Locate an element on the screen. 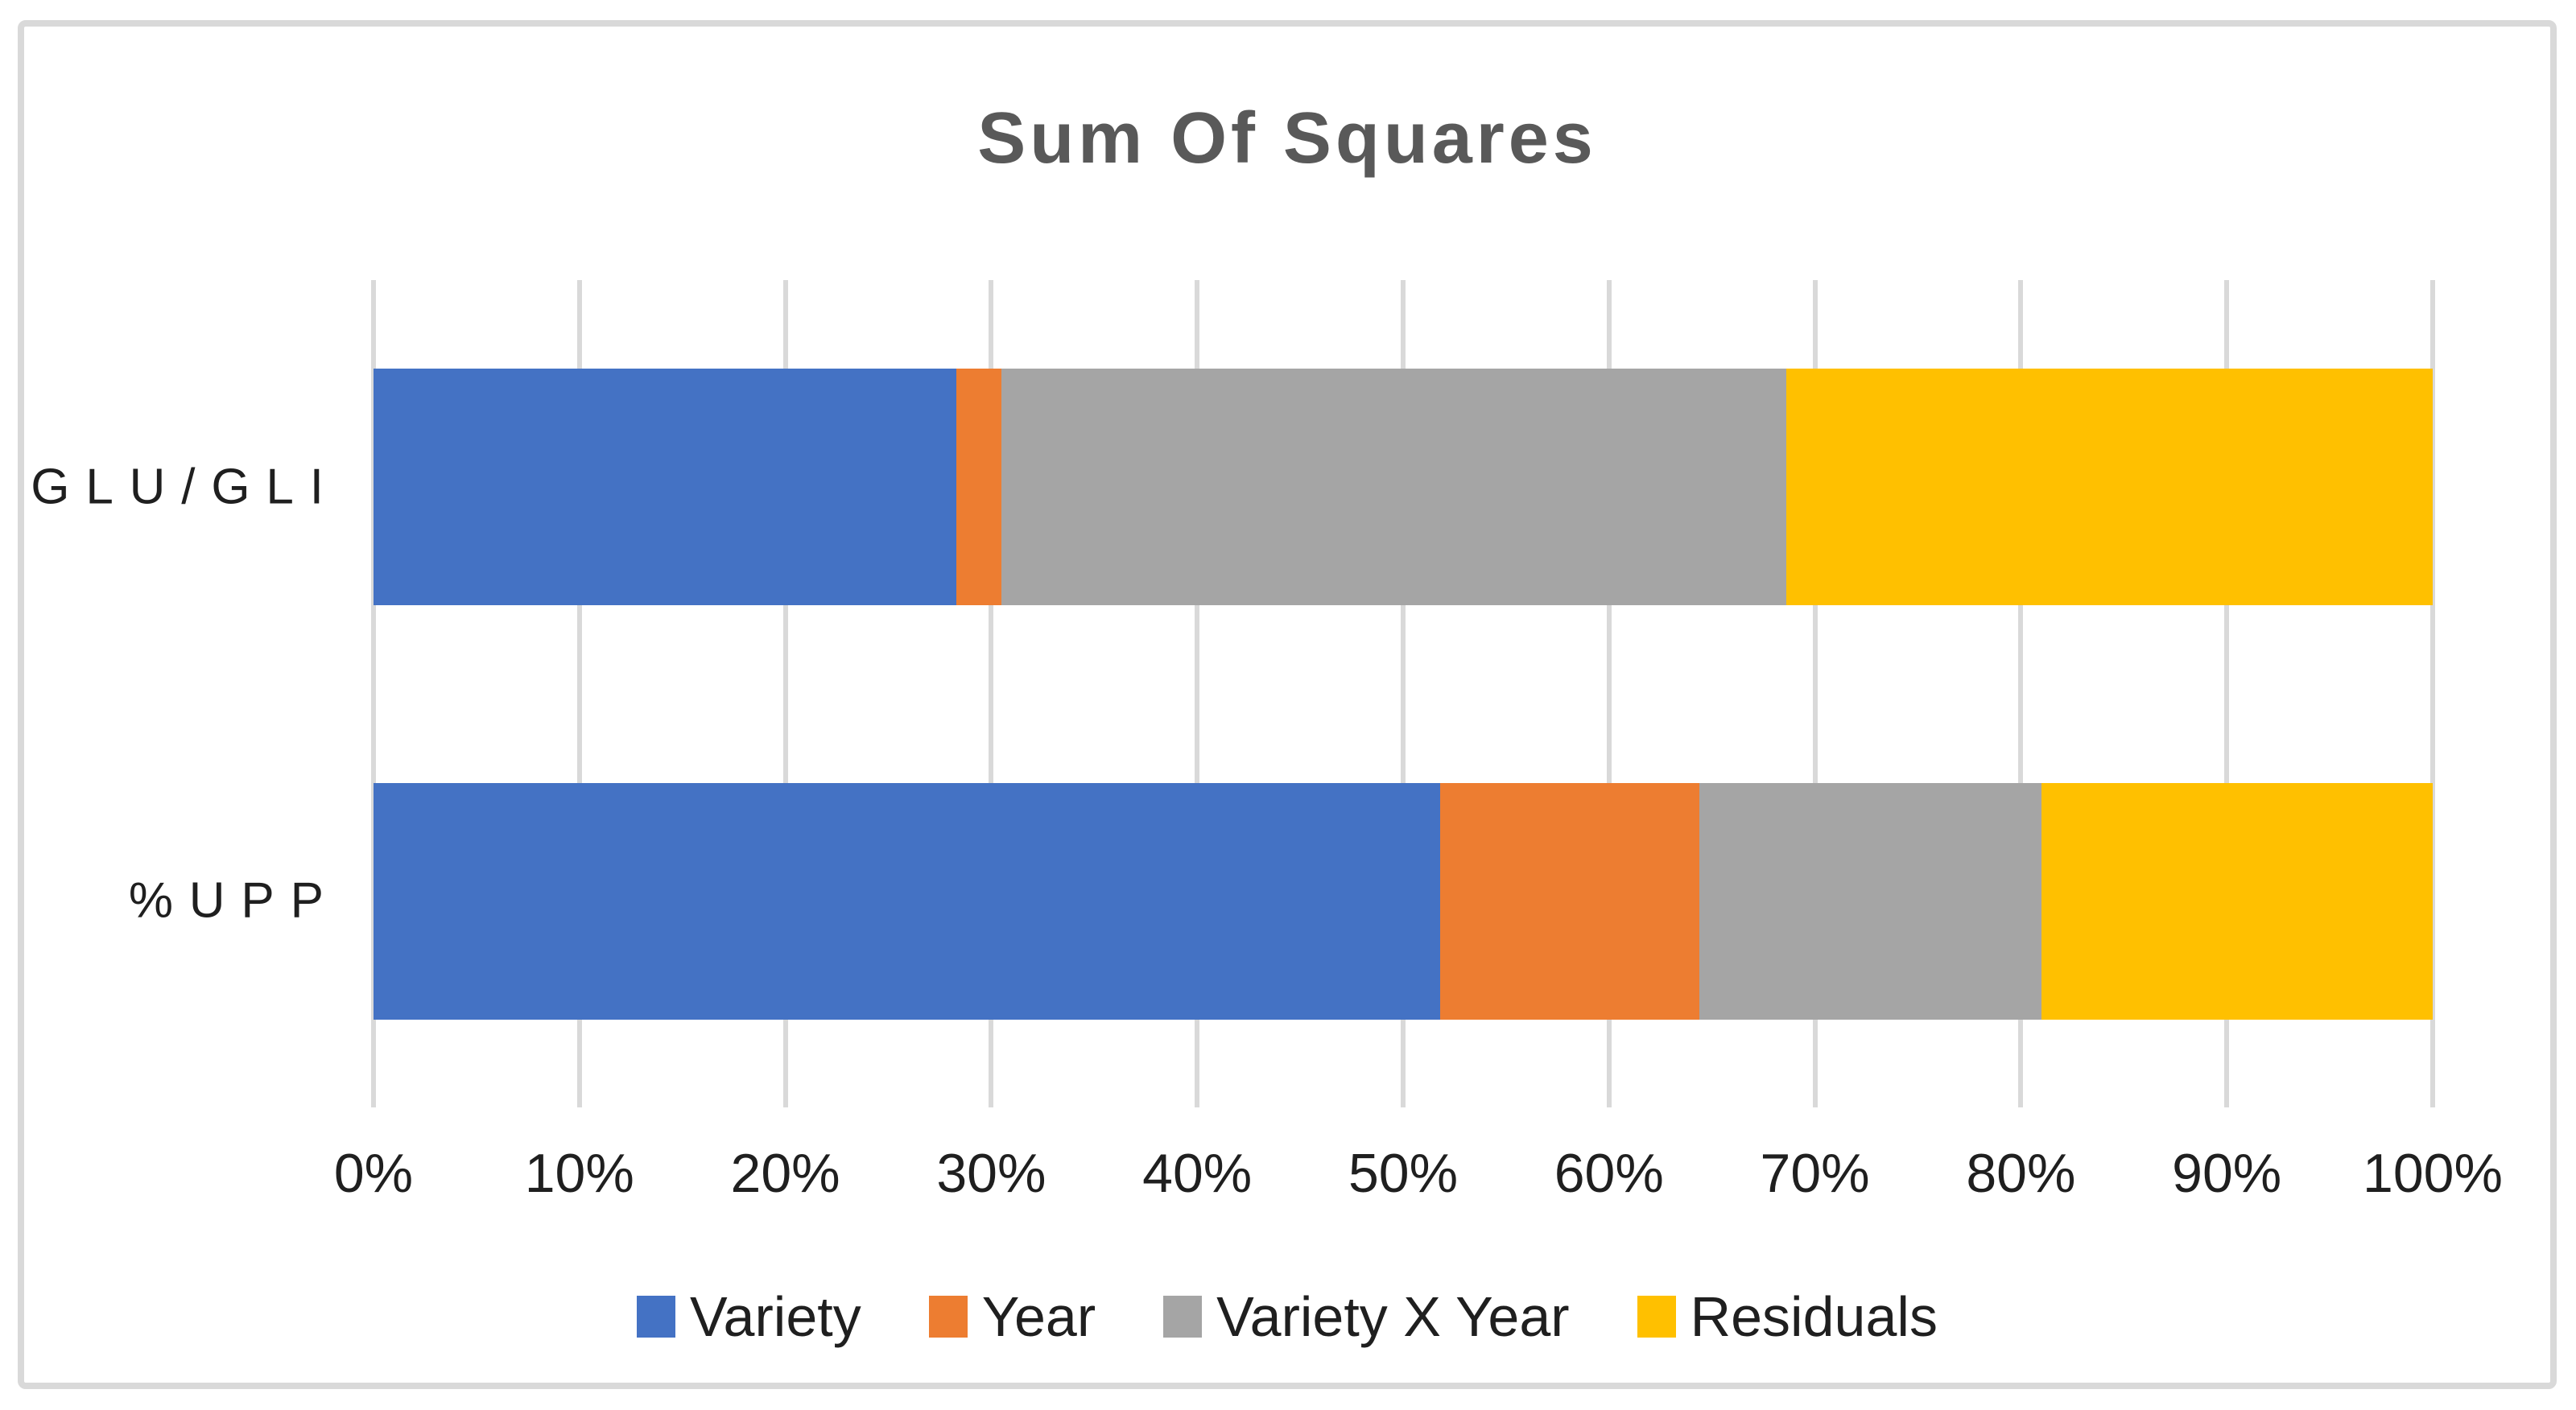 The width and height of the screenshot is (2576, 1410). y-axis-label-glu-gli: GLU/GLI is located at coordinates (185, 487).